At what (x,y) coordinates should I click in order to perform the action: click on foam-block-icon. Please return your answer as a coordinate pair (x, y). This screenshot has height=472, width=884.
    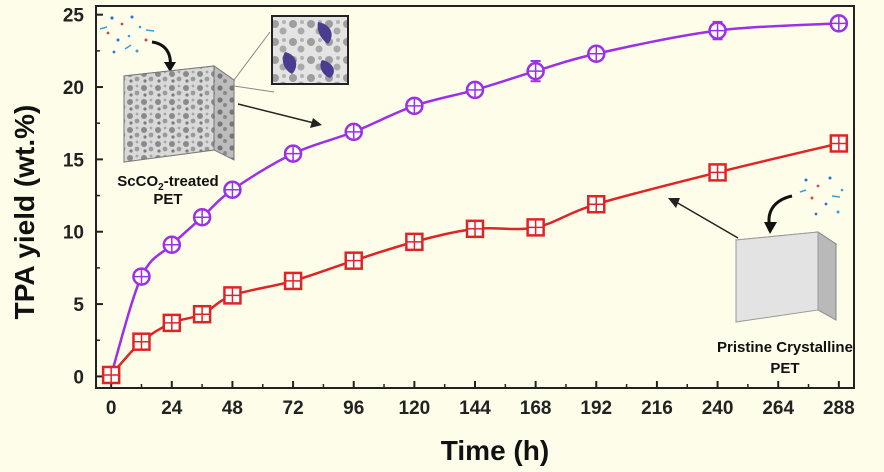
    Looking at the image, I should click on (179, 114).